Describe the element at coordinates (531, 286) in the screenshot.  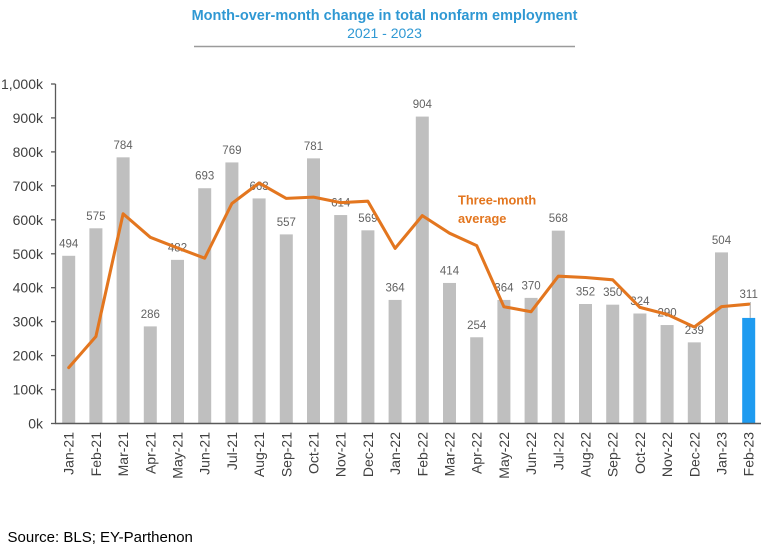
I see `svg-text: 370` at that location.